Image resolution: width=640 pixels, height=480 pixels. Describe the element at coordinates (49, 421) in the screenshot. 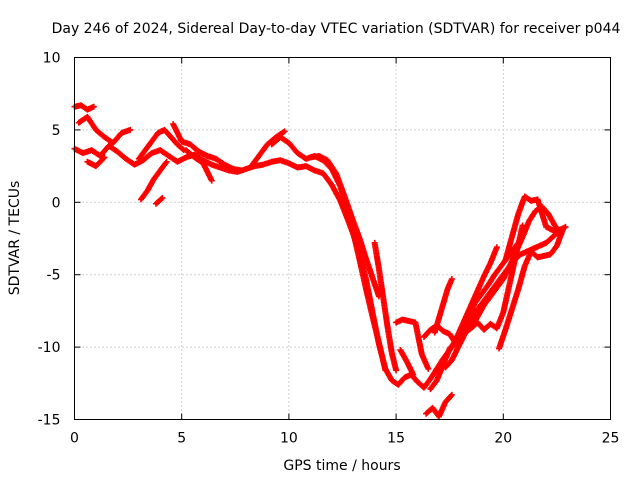

I see `y-tick-label: -15` at that location.